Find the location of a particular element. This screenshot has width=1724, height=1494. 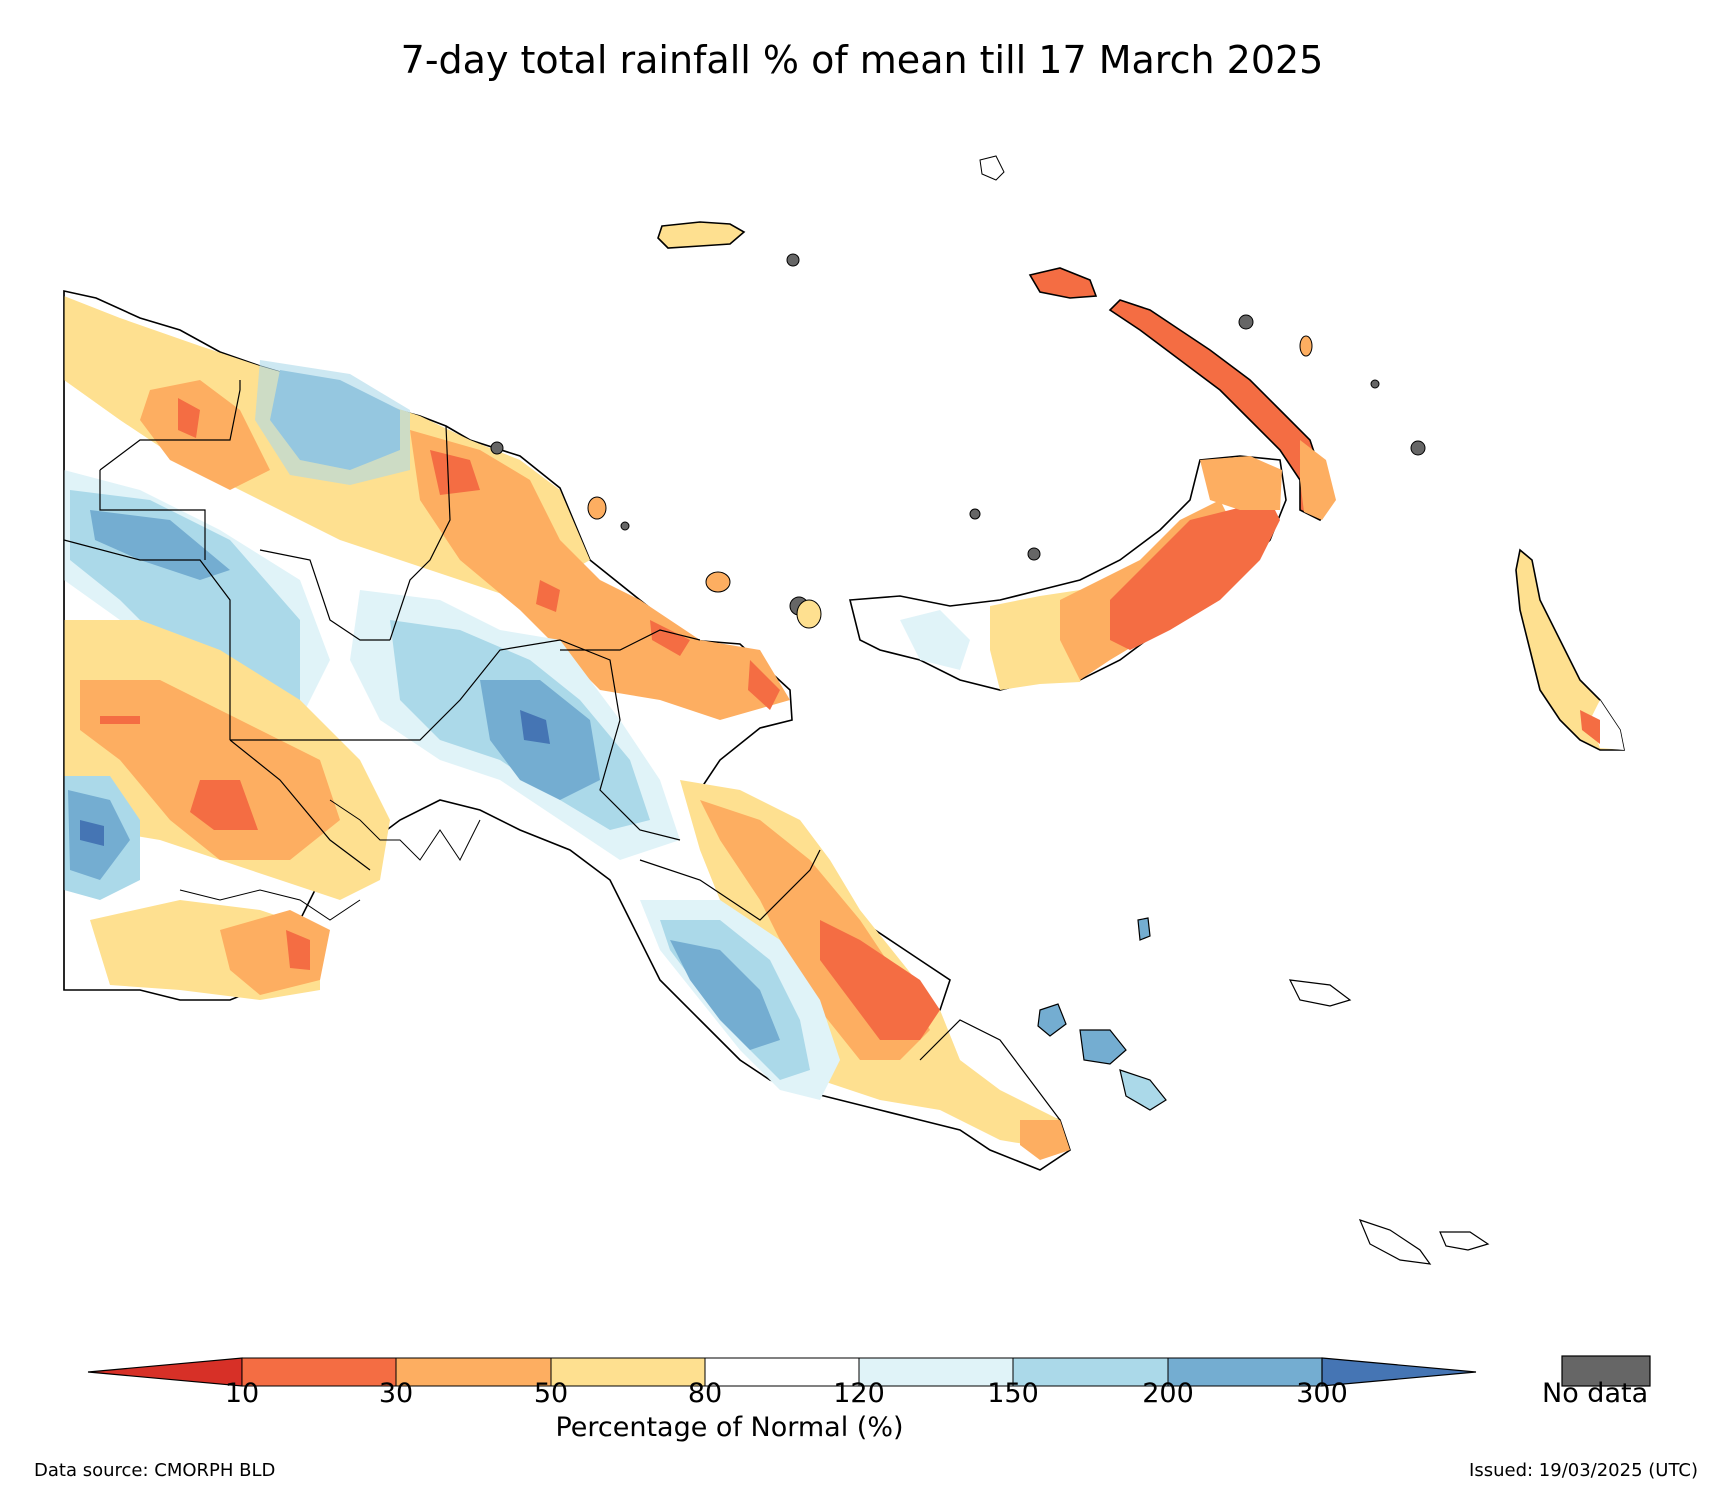

zone-10-30-sw2 is located at coordinates (120, 720).